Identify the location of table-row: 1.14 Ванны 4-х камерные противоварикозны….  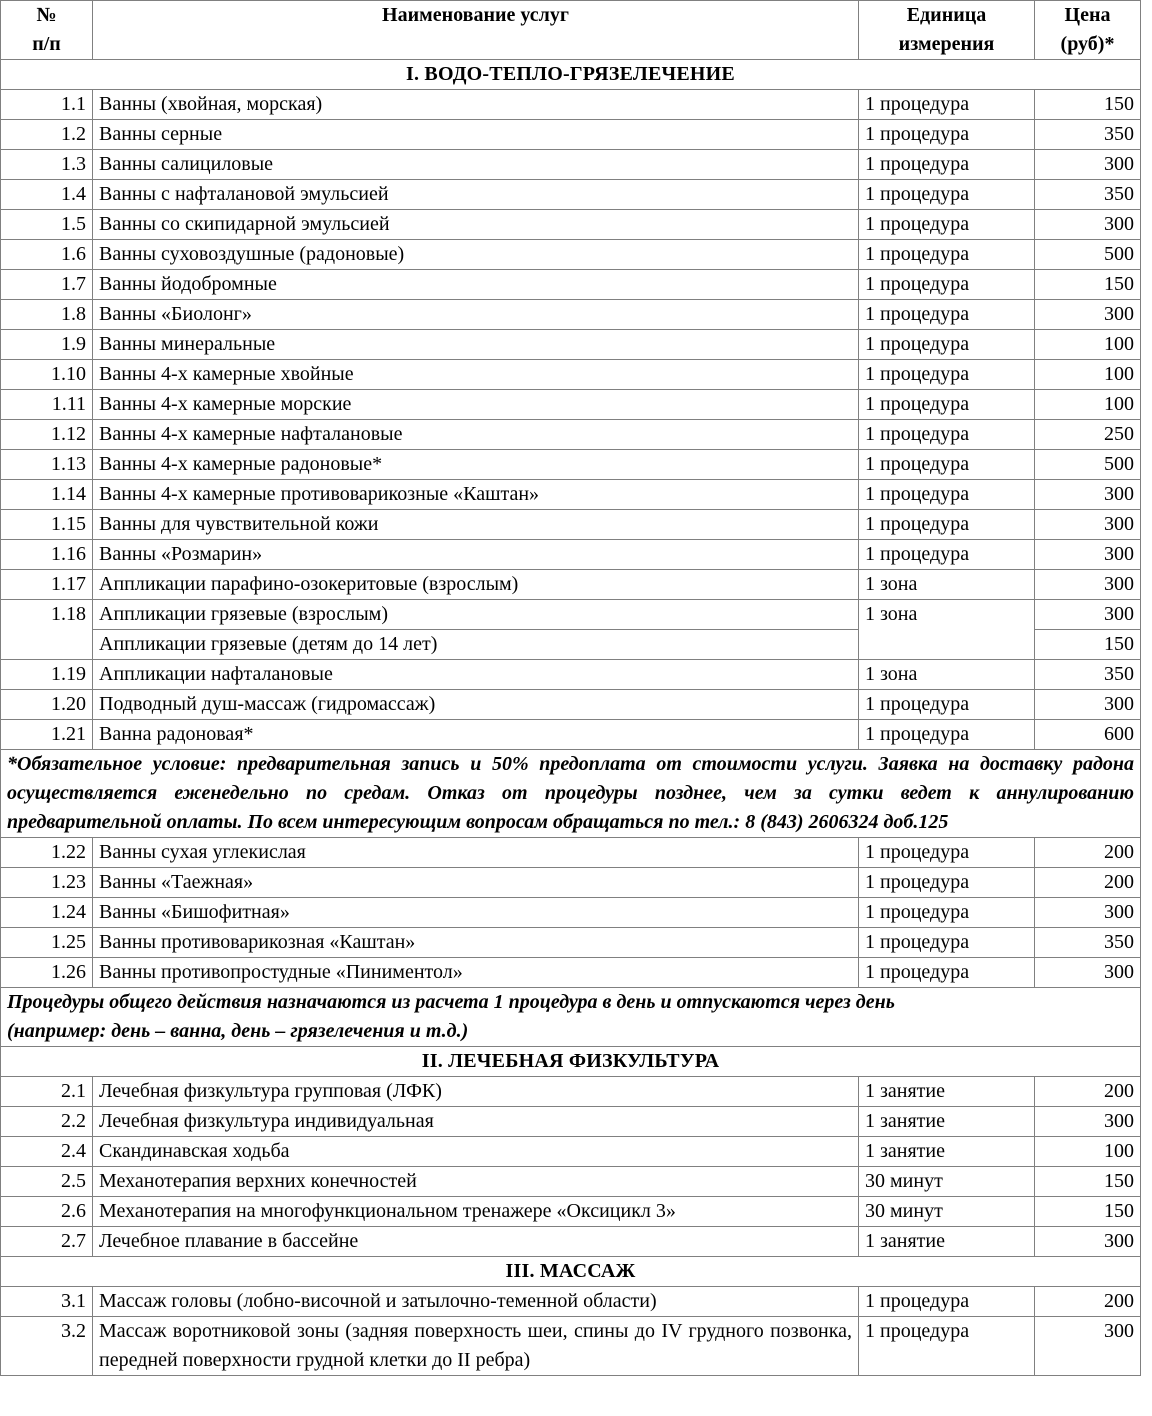
(570, 494).